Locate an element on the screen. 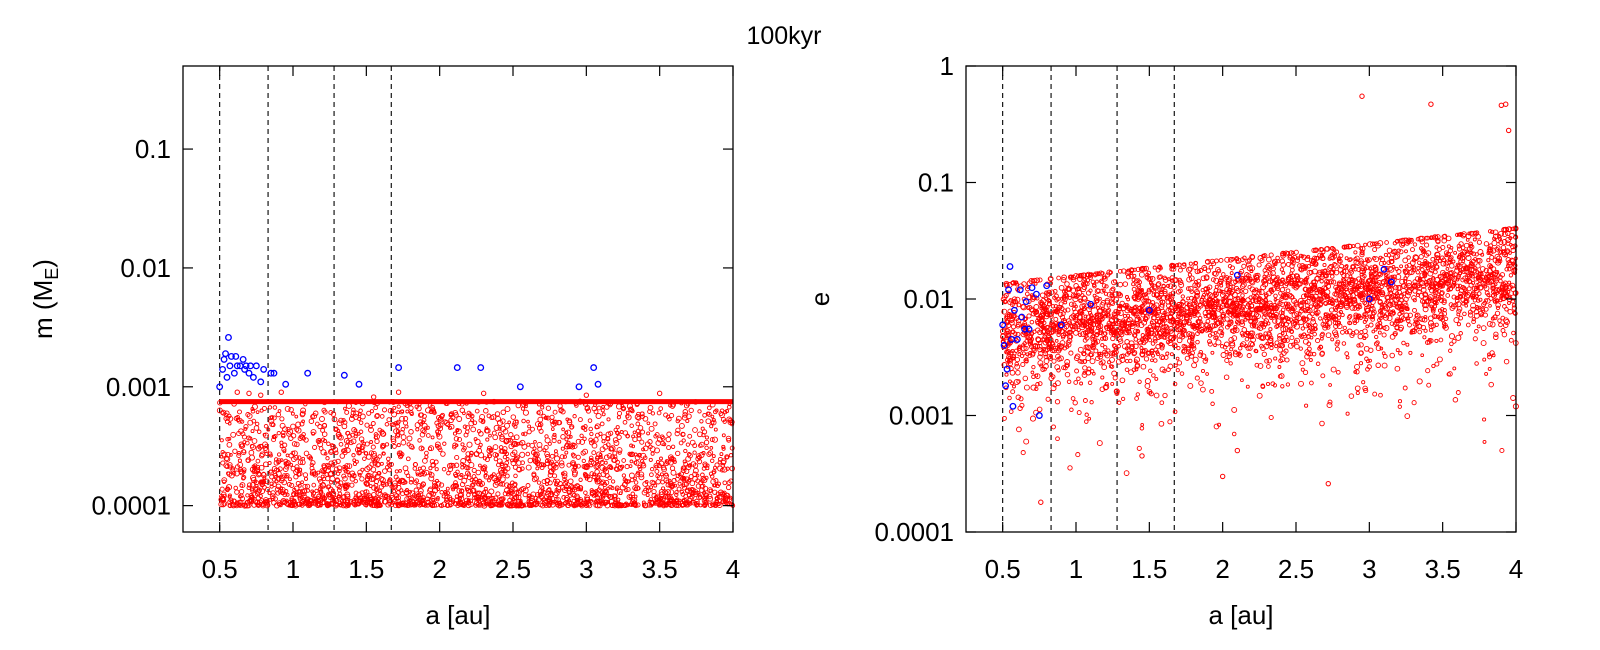  blue-point is located at coordinates (223, 369).